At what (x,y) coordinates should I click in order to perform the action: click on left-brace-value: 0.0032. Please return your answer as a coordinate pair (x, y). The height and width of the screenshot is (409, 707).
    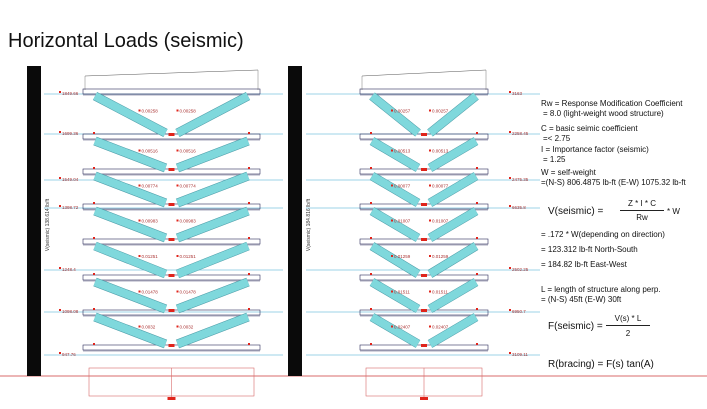
    Looking at the image, I should click on (187, 327).